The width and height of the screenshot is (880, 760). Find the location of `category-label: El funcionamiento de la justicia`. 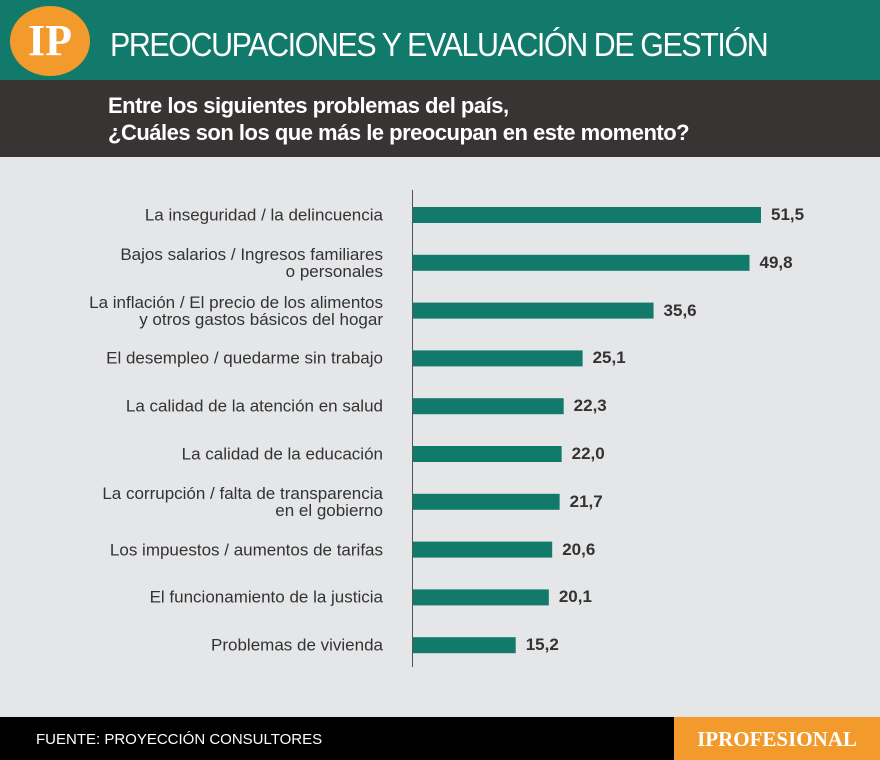

category-label: El funcionamiento de la justicia is located at coordinates (266, 597).